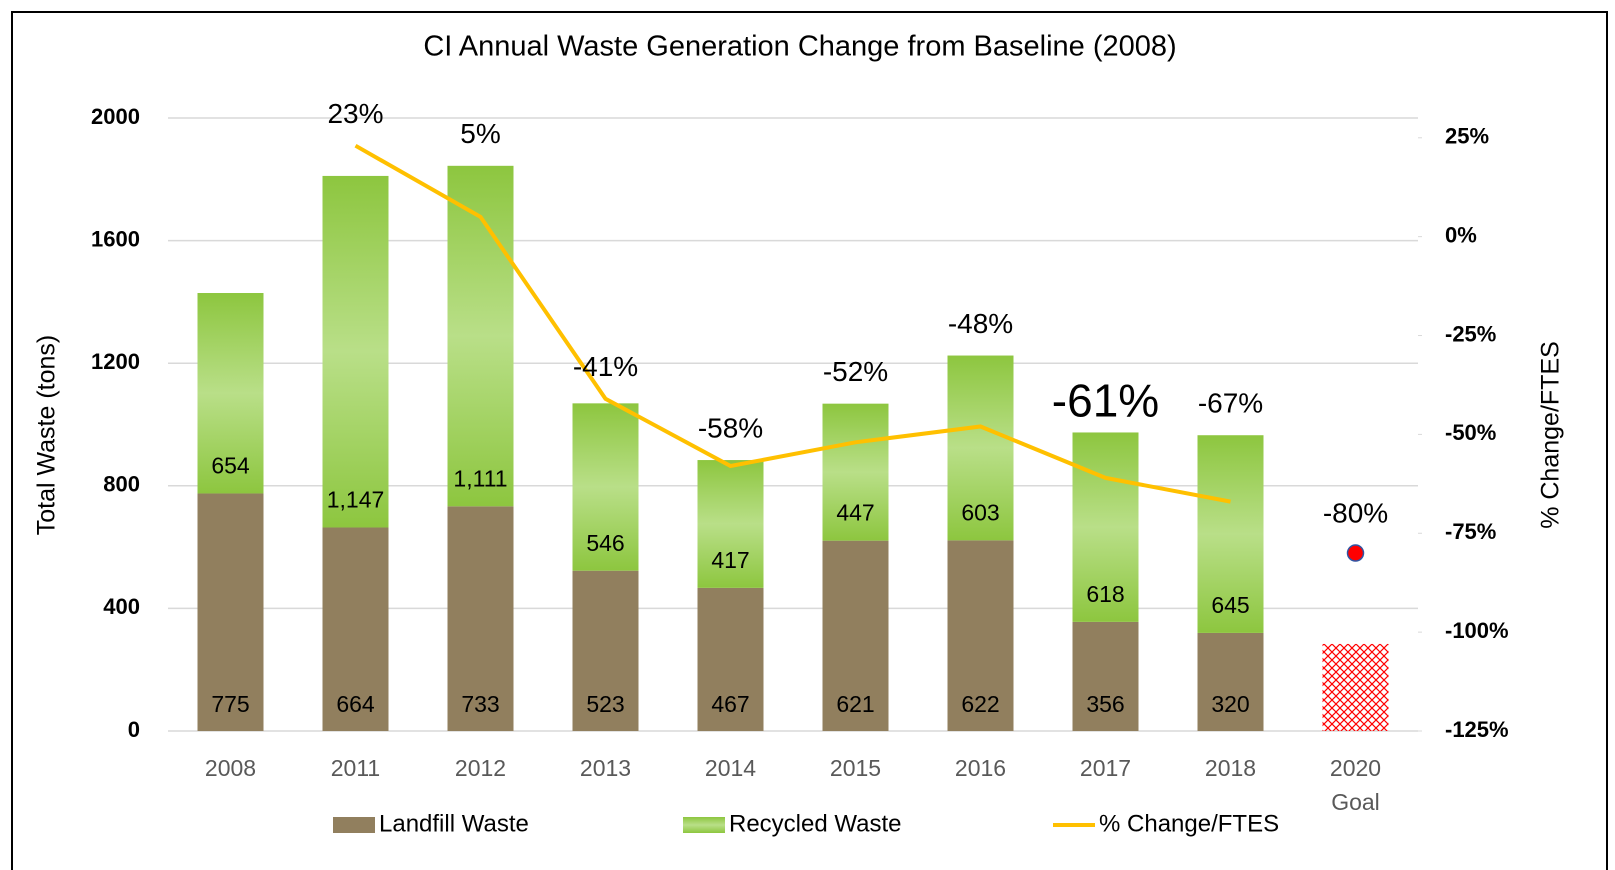 This screenshot has width=1615, height=870. I want to click on y-tick-label: 1200, so click(115, 361).